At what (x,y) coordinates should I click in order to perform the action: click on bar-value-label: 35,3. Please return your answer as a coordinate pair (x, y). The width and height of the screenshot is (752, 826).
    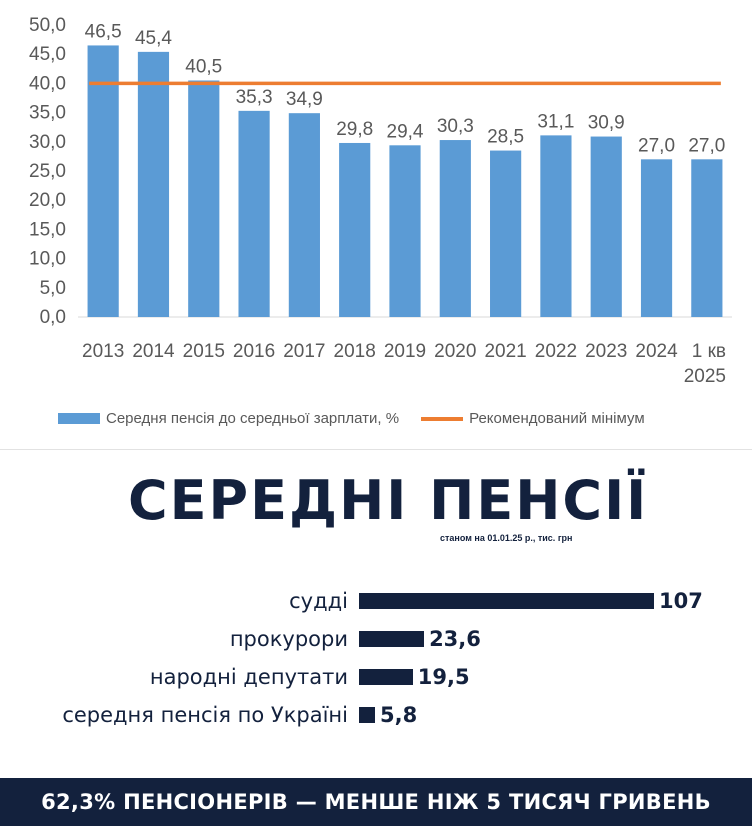
    Looking at the image, I should click on (254, 97).